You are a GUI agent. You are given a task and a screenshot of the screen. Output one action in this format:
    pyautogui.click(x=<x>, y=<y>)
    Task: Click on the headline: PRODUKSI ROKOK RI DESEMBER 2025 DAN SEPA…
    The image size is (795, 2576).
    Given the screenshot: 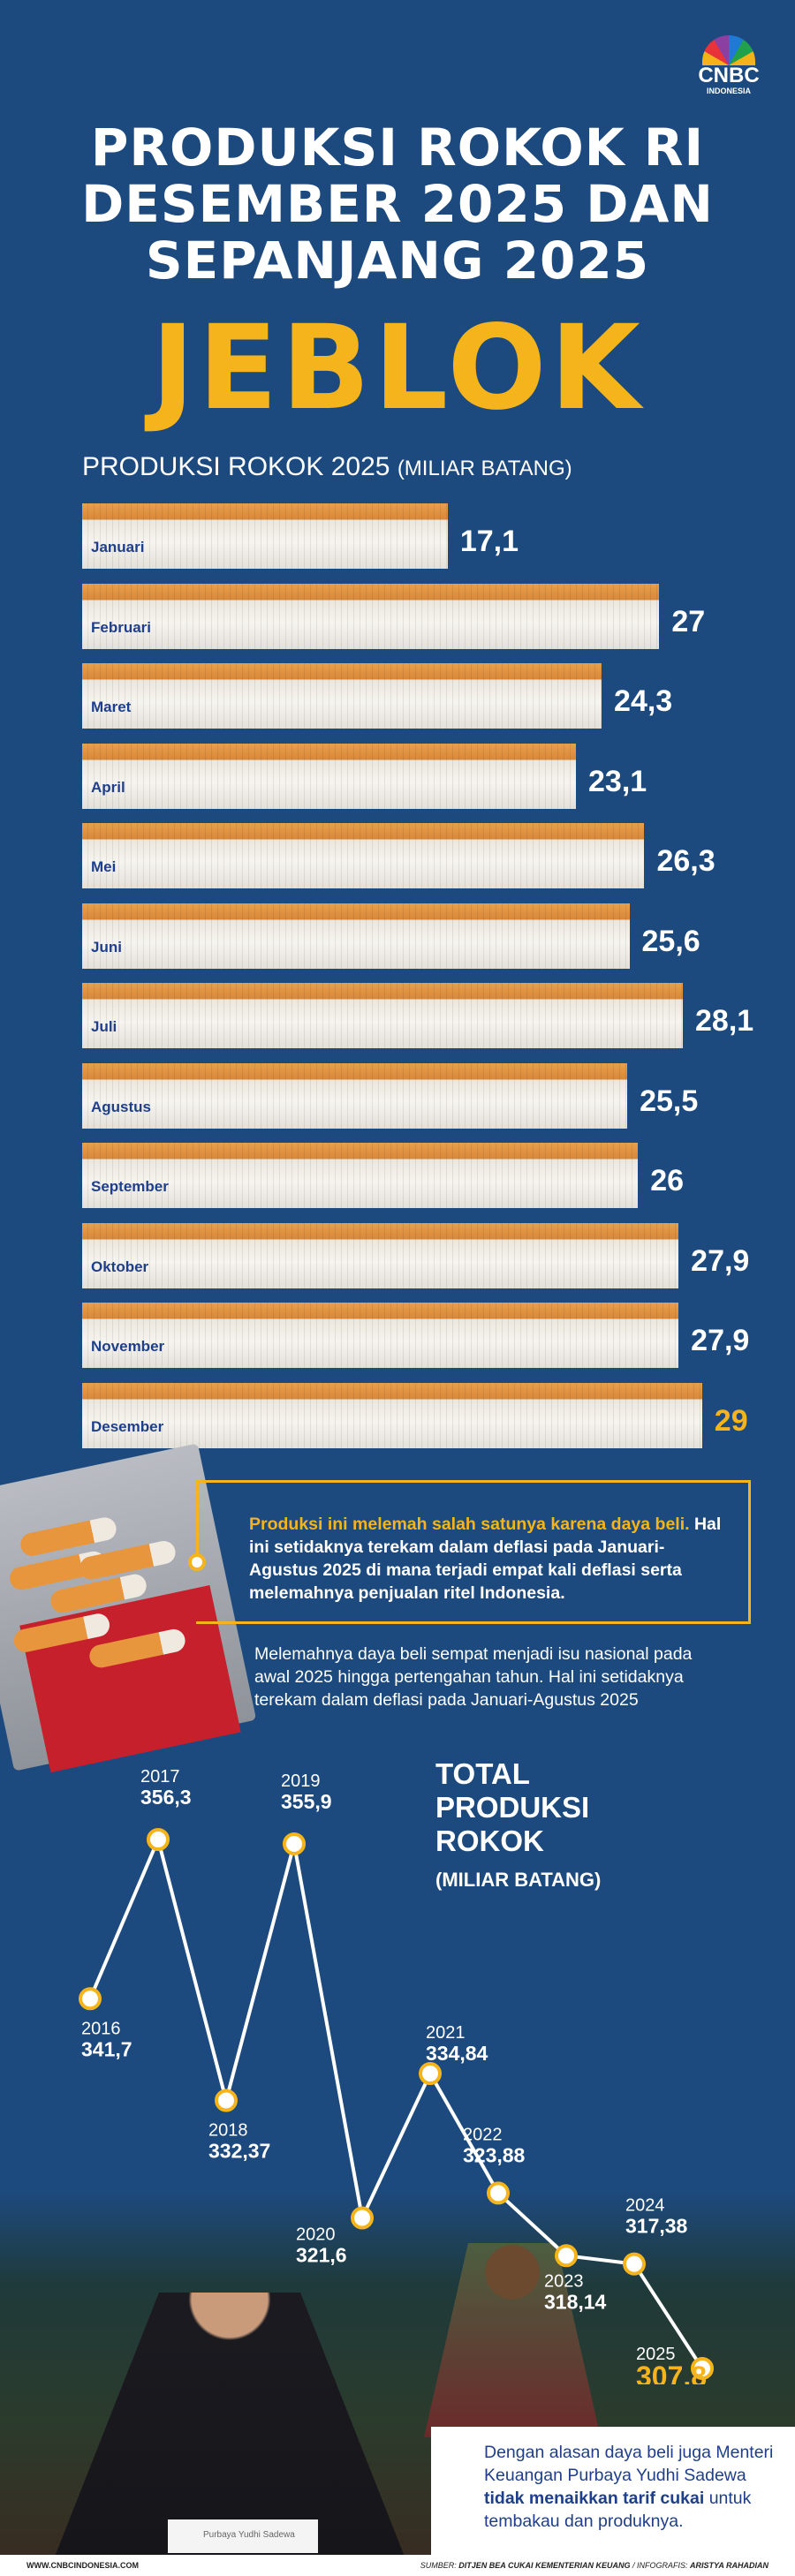 What is the action you would take?
    pyautogui.click(x=397, y=204)
    